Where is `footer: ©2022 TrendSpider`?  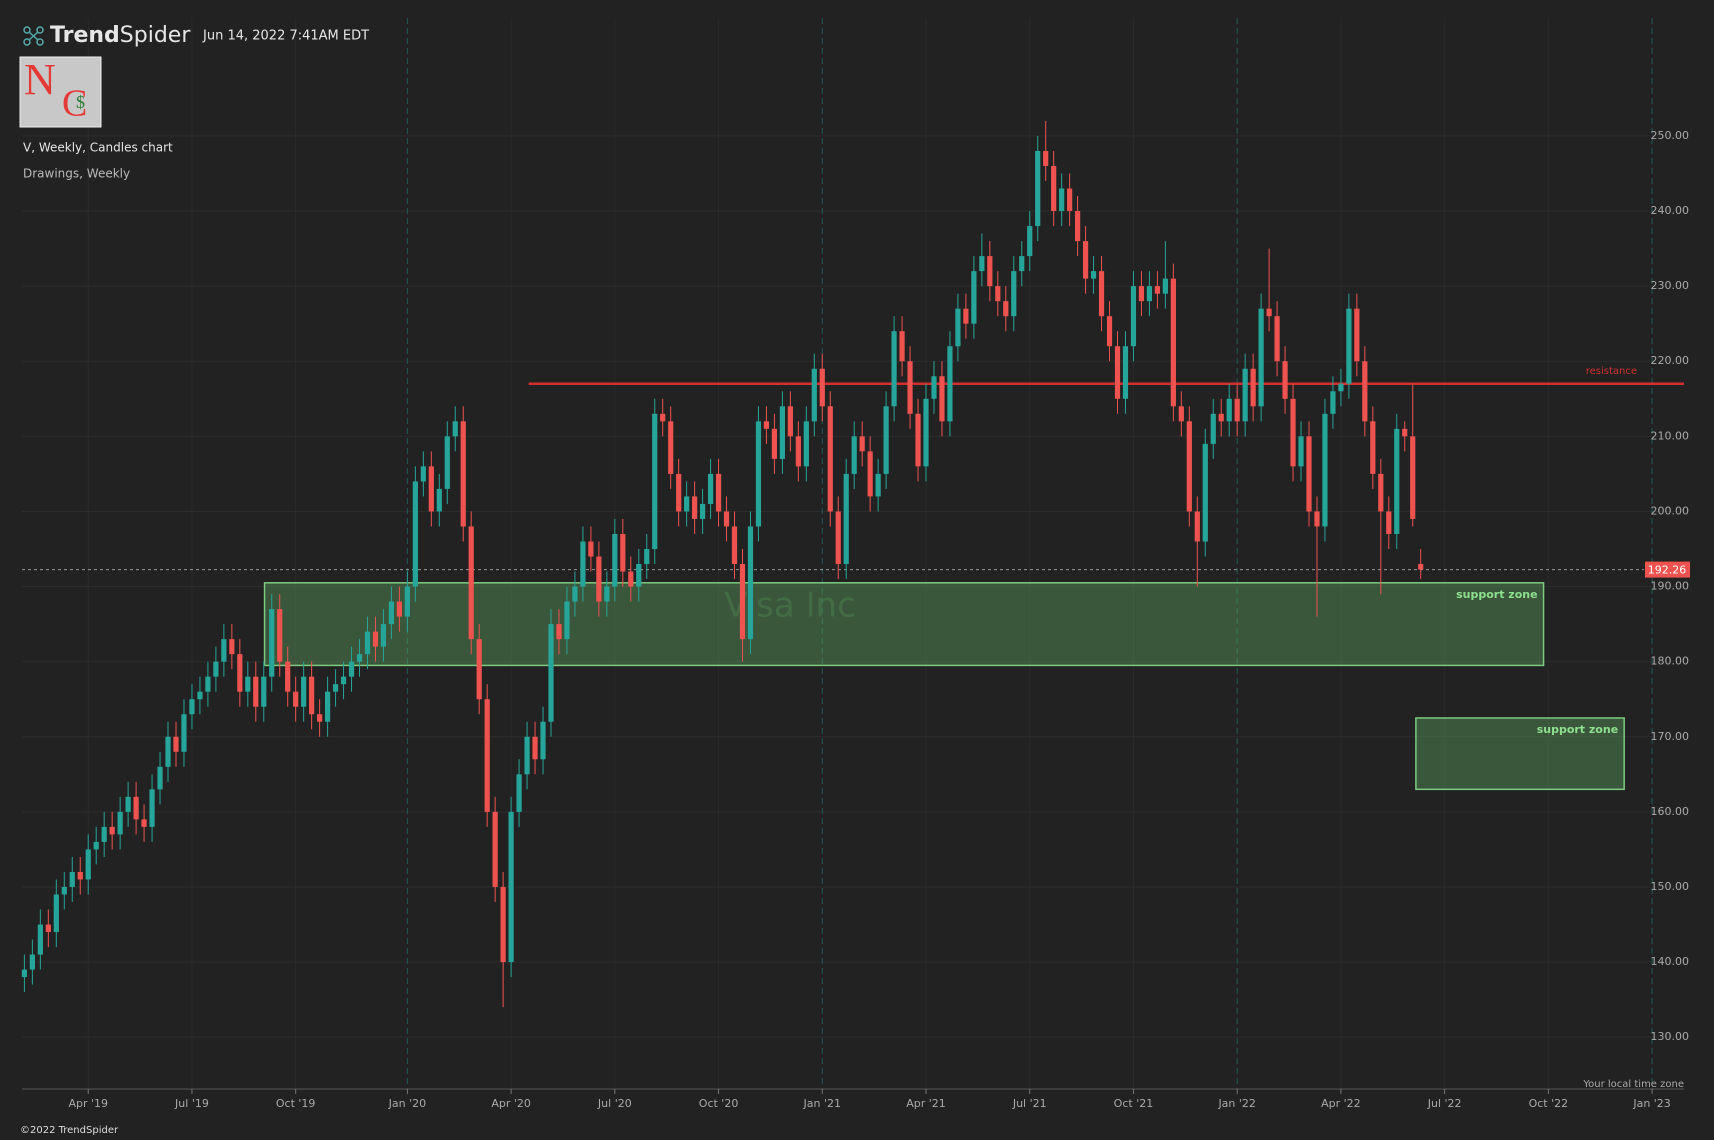 footer: ©2022 TrendSpider is located at coordinates (69, 1130).